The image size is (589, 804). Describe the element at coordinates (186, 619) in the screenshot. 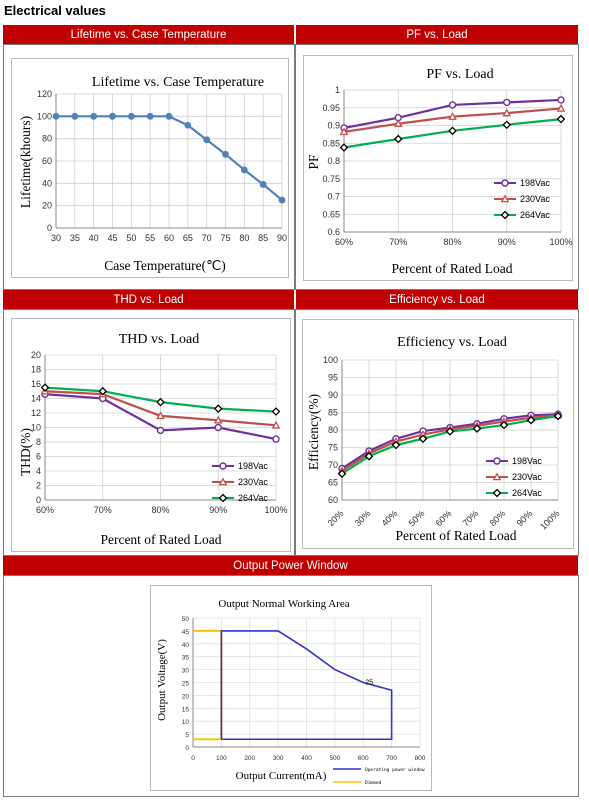

I see `y-tick-label: 50` at that location.